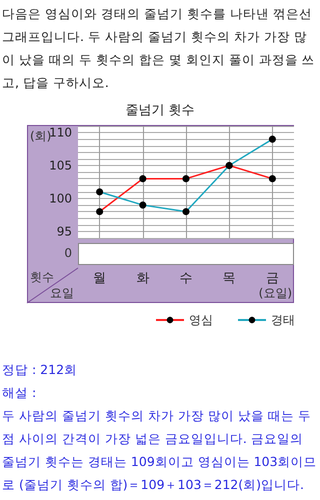 The height and width of the screenshot is (500, 320). I want to click on text: 횟수, so click(42, 277).